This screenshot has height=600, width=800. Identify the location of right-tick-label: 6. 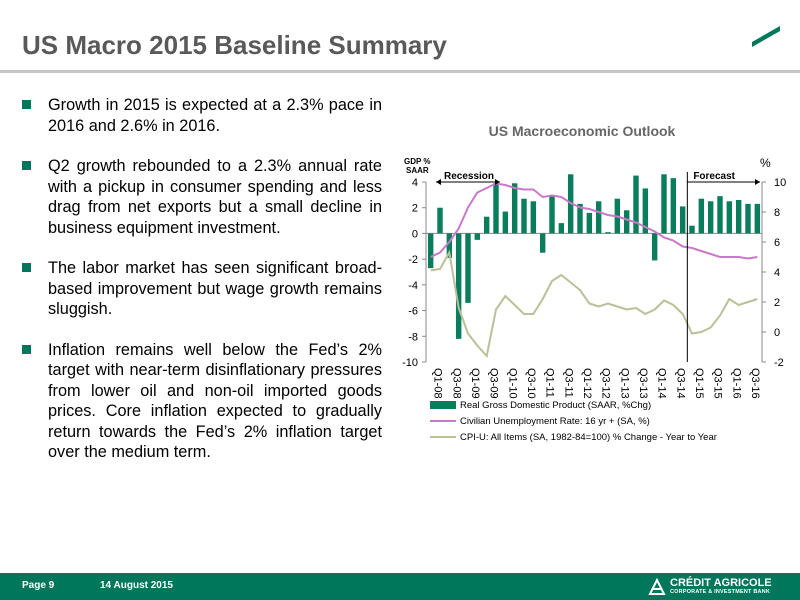
(777, 243).